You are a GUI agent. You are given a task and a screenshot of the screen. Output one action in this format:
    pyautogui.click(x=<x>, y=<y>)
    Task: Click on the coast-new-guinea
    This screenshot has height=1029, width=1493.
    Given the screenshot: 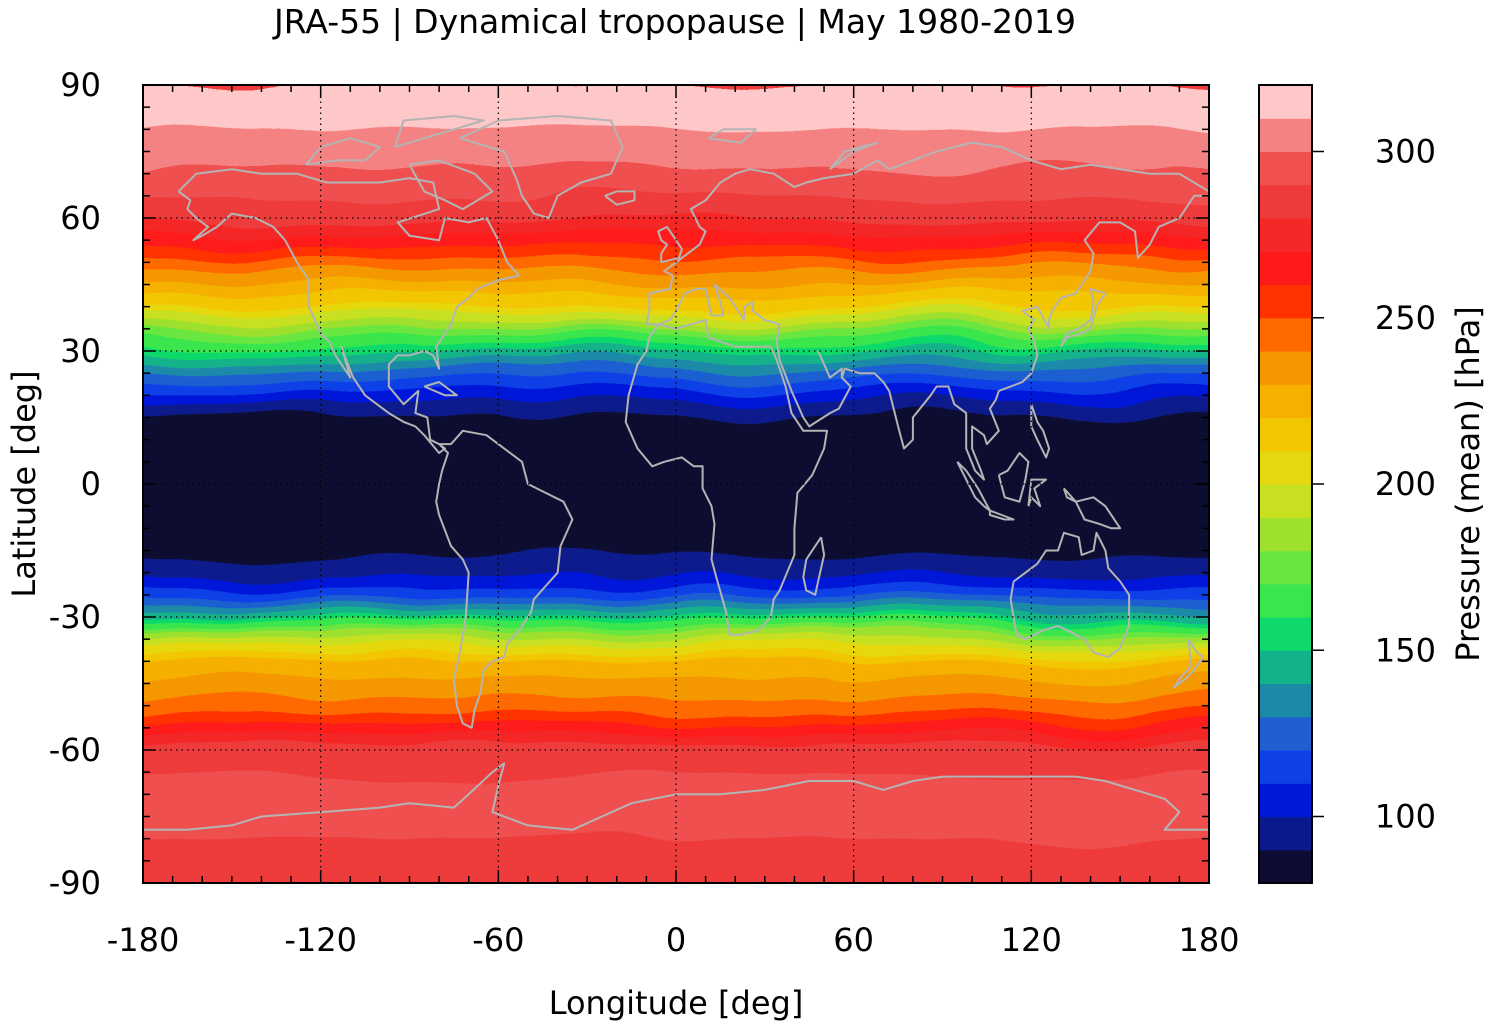 What is the action you would take?
    pyautogui.click(x=1092, y=508)
    